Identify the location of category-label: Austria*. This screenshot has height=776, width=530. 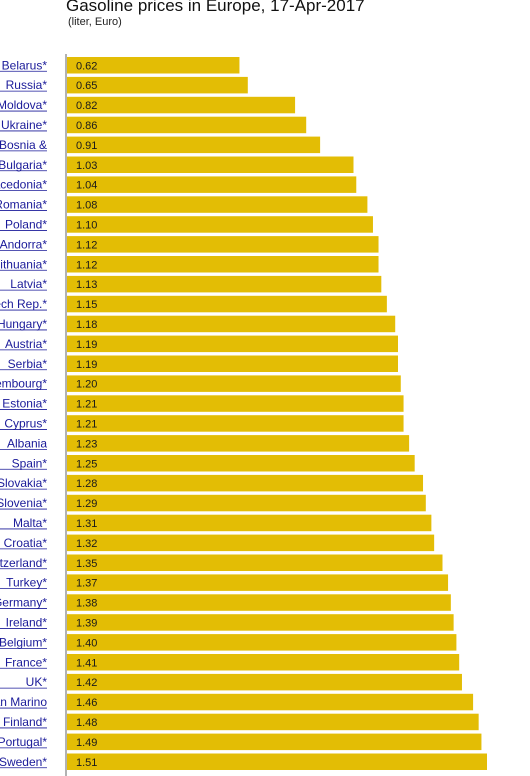
(26, 344).